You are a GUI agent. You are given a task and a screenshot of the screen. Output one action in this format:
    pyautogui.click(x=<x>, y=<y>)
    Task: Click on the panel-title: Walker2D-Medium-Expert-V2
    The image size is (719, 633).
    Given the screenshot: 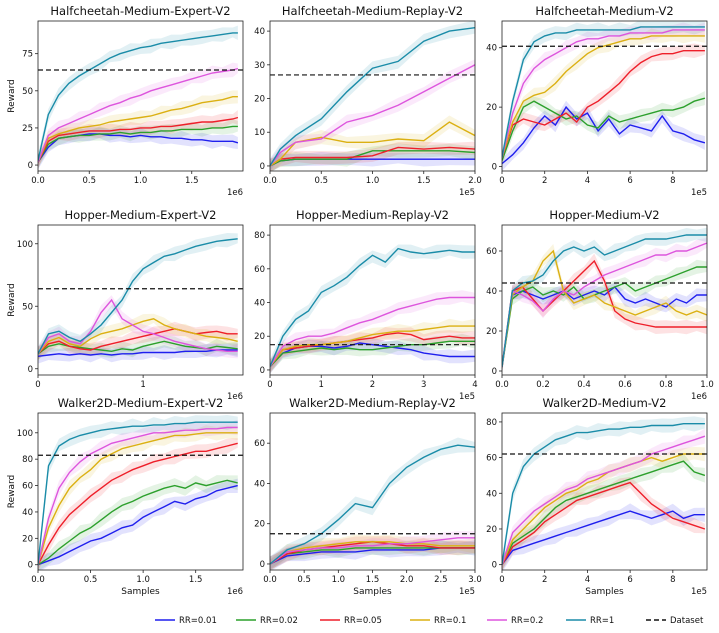 What is the action you would take?
    pyautogui.click(x=141, y=403)
    